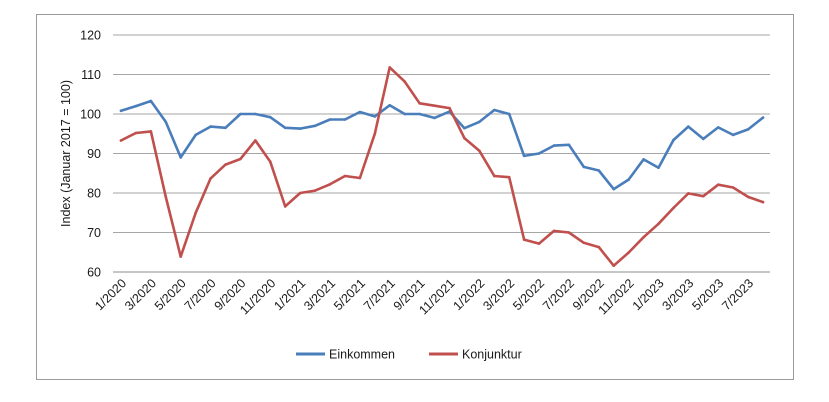 The width and height of the screenshot is (829, 402). Describe the element at coordinates (409, 355) in the screenshot. I see `legend: Einkommen Konjunktur` at that location.